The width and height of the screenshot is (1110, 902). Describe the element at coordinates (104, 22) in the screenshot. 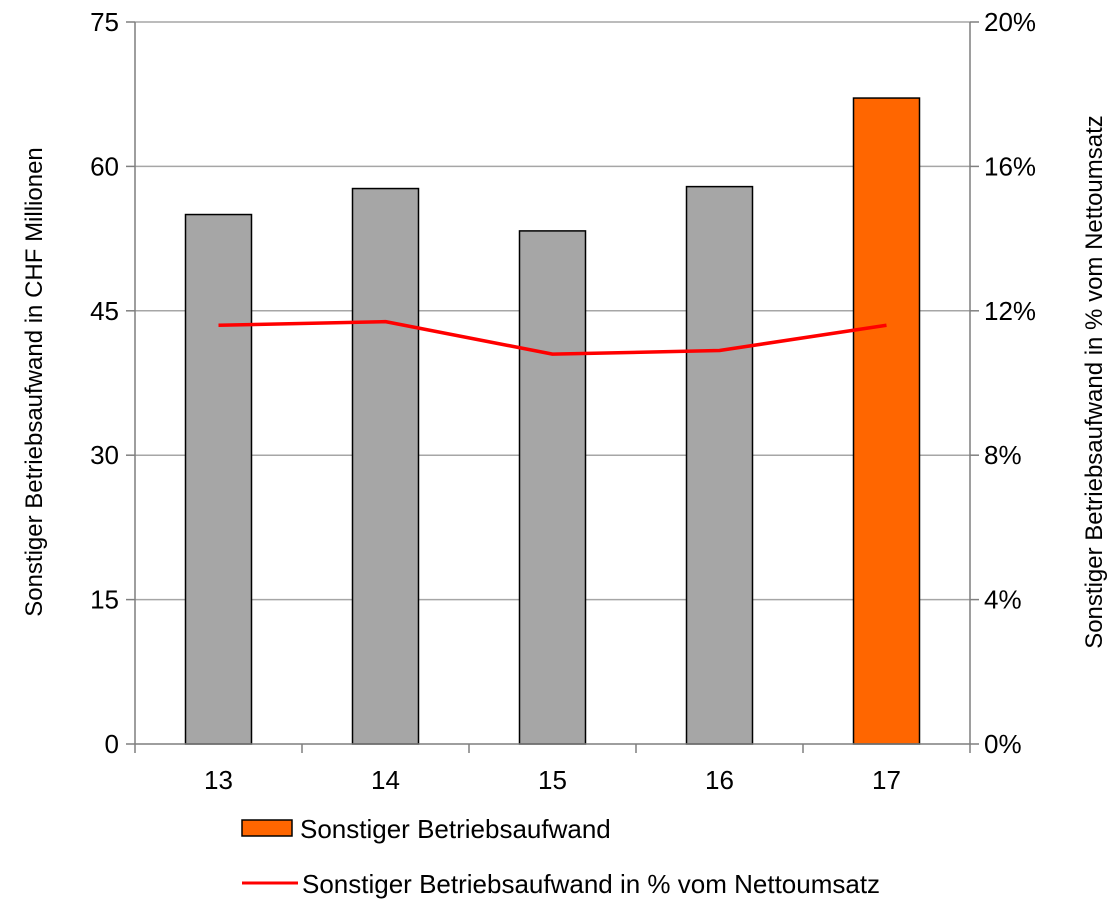

I see `y-tick-label: 75` at that location.